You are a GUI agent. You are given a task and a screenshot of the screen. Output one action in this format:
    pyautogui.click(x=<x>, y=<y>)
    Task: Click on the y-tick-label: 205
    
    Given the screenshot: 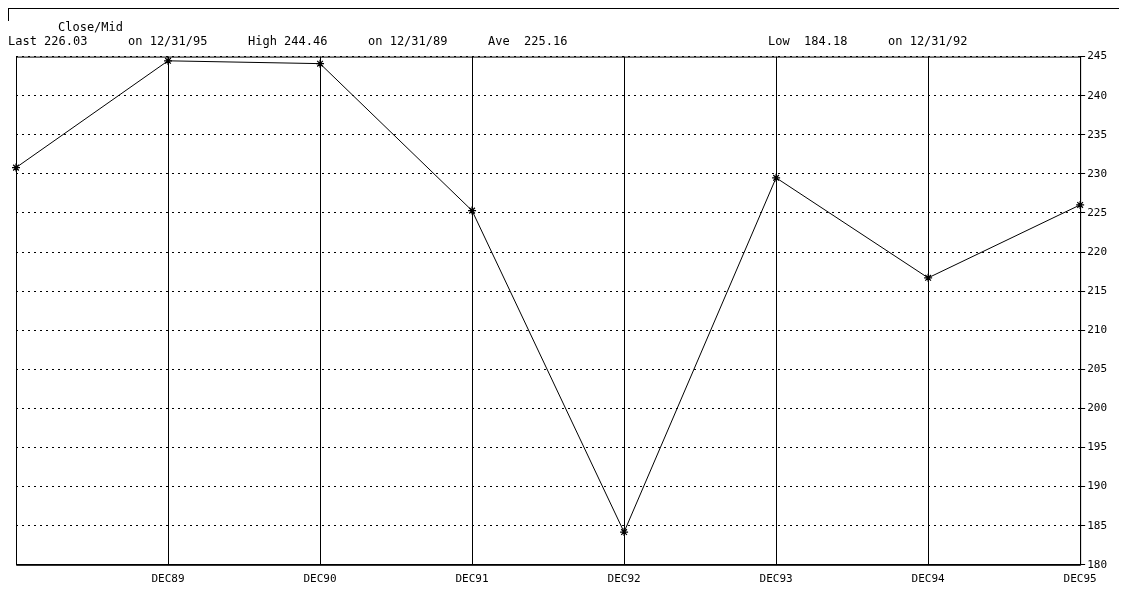 What is the action you would take?
    pyautogui.click(x=1097, y=369)
    